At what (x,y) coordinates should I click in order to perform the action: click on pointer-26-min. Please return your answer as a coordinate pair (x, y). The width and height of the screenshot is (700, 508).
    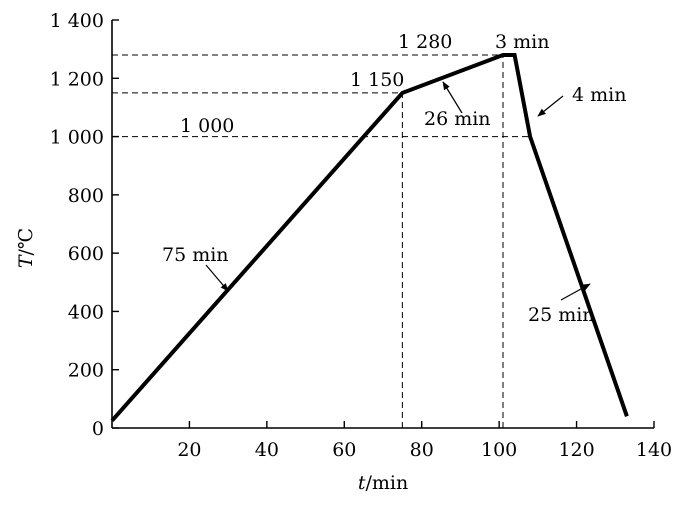
    Looking at the image, I should click on (452, 97).